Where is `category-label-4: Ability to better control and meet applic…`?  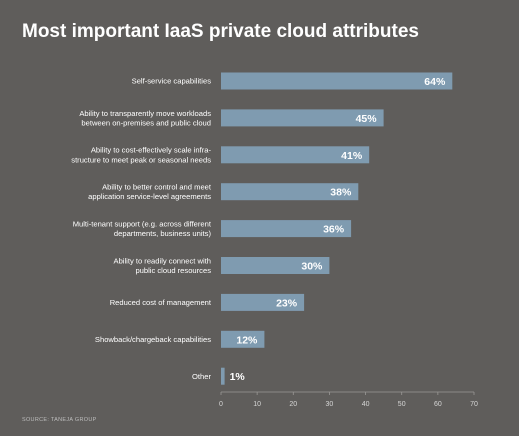 category-label-4: Ability to better control and meet applic… is located at coordinates (150, 192).